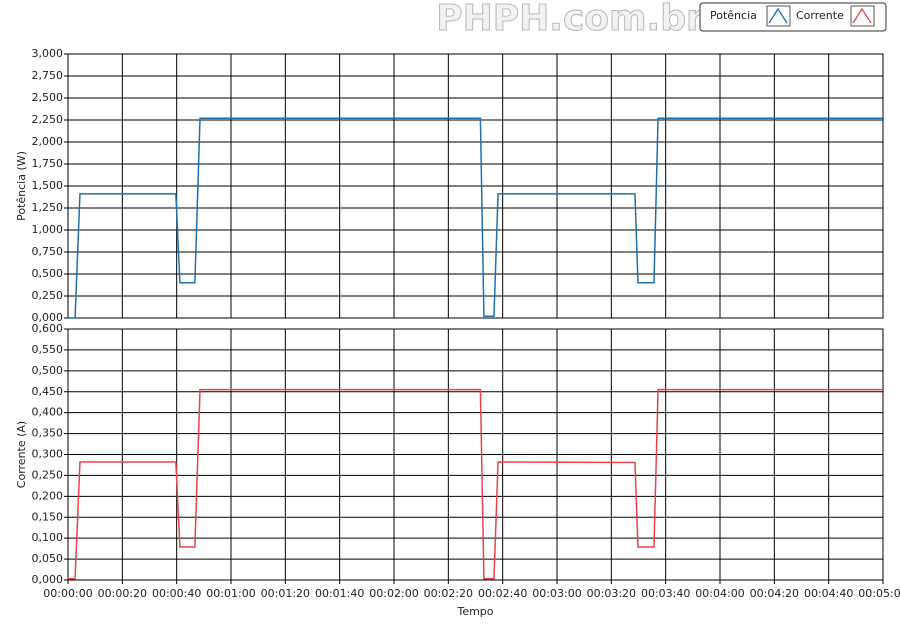 Image resolution: width=900 pixels, height=627 pixels. What do you see at coordinates (48, 537) in the screenshot?
I see `y-tick-label: 0,100` at bounding box center [48, 537].